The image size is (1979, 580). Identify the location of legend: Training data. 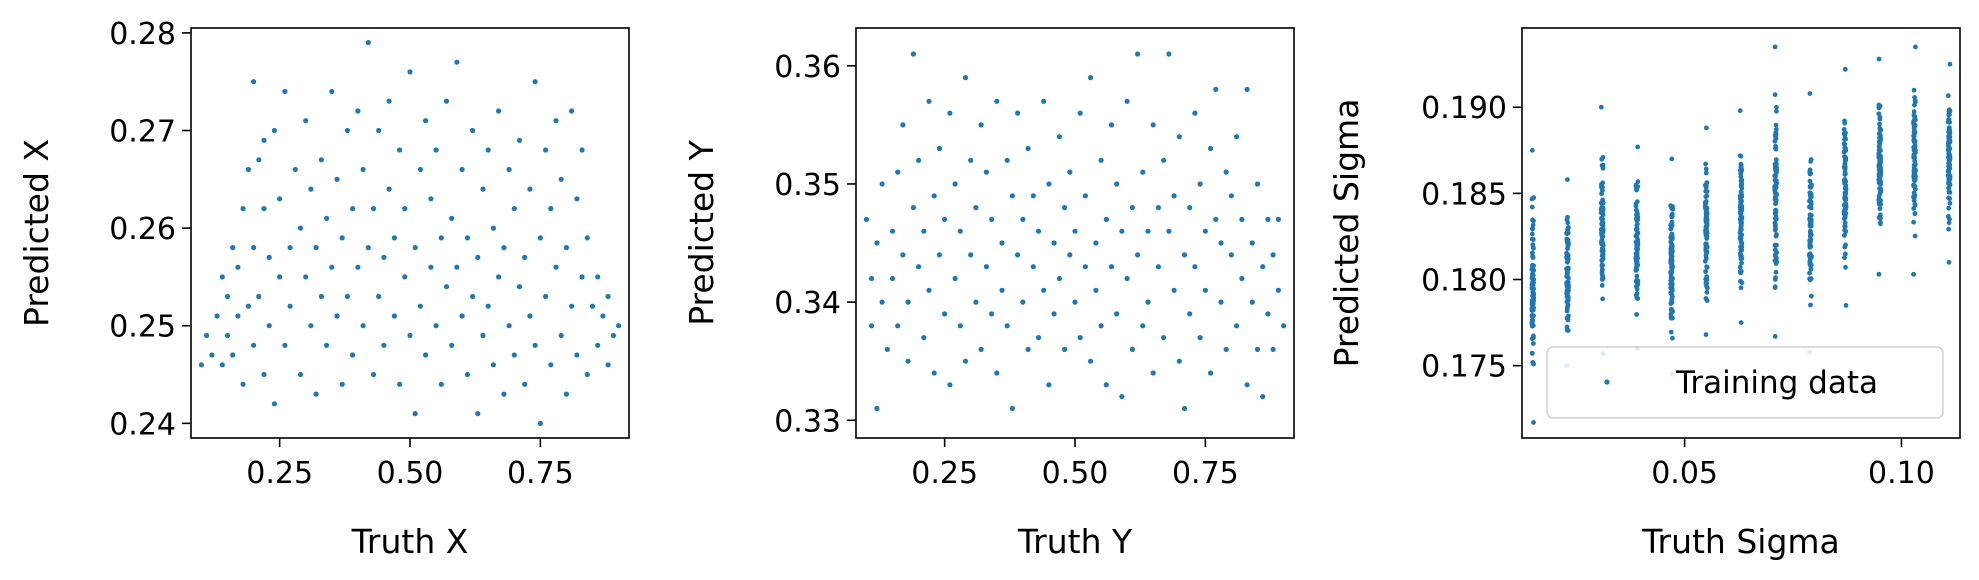
(1745, 382).